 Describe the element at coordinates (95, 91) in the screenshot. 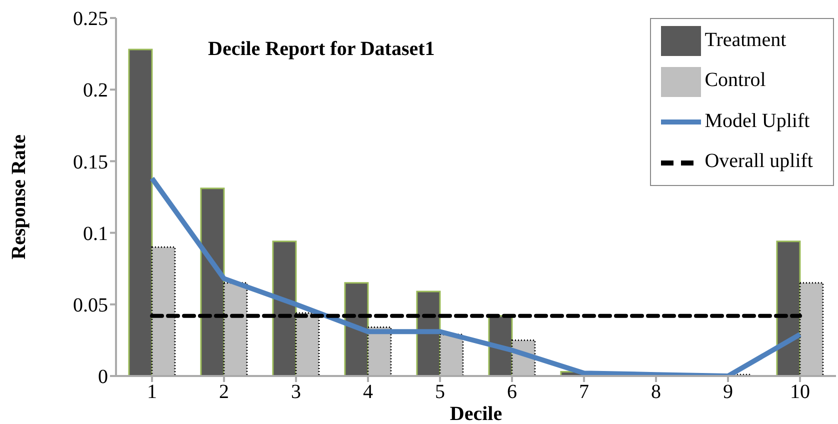

I see `y-tick-label: 0.2` at that location.